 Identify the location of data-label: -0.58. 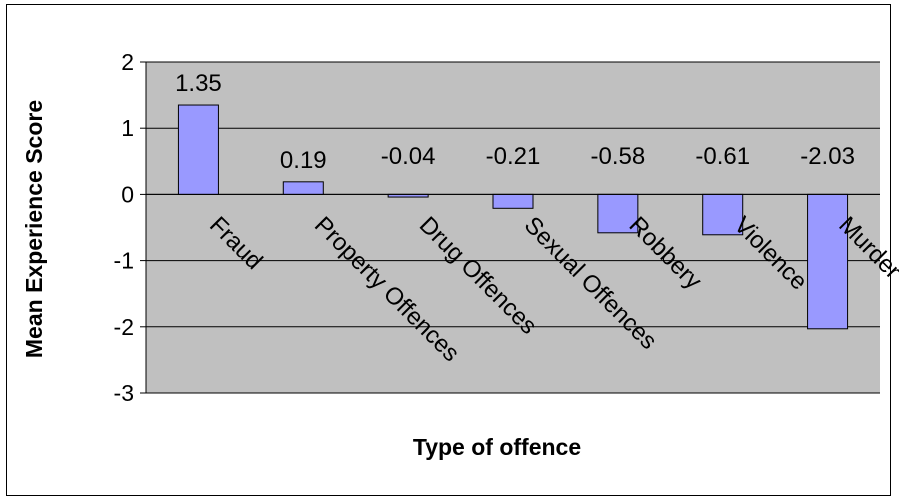
(618, 156).